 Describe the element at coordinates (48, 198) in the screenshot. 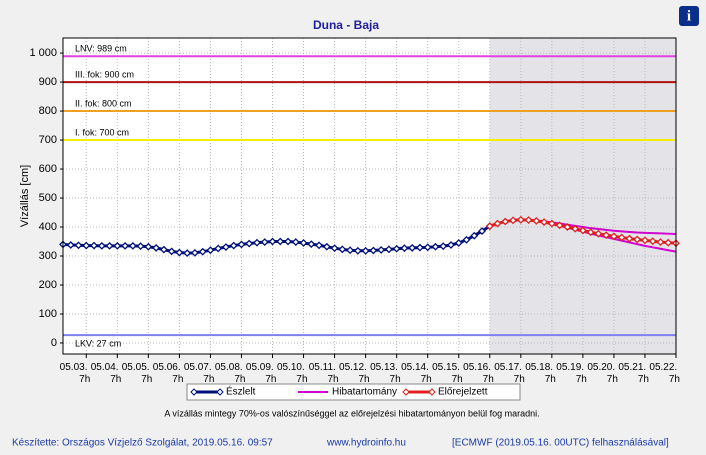

I see `y-tick-label: 500` at that location.